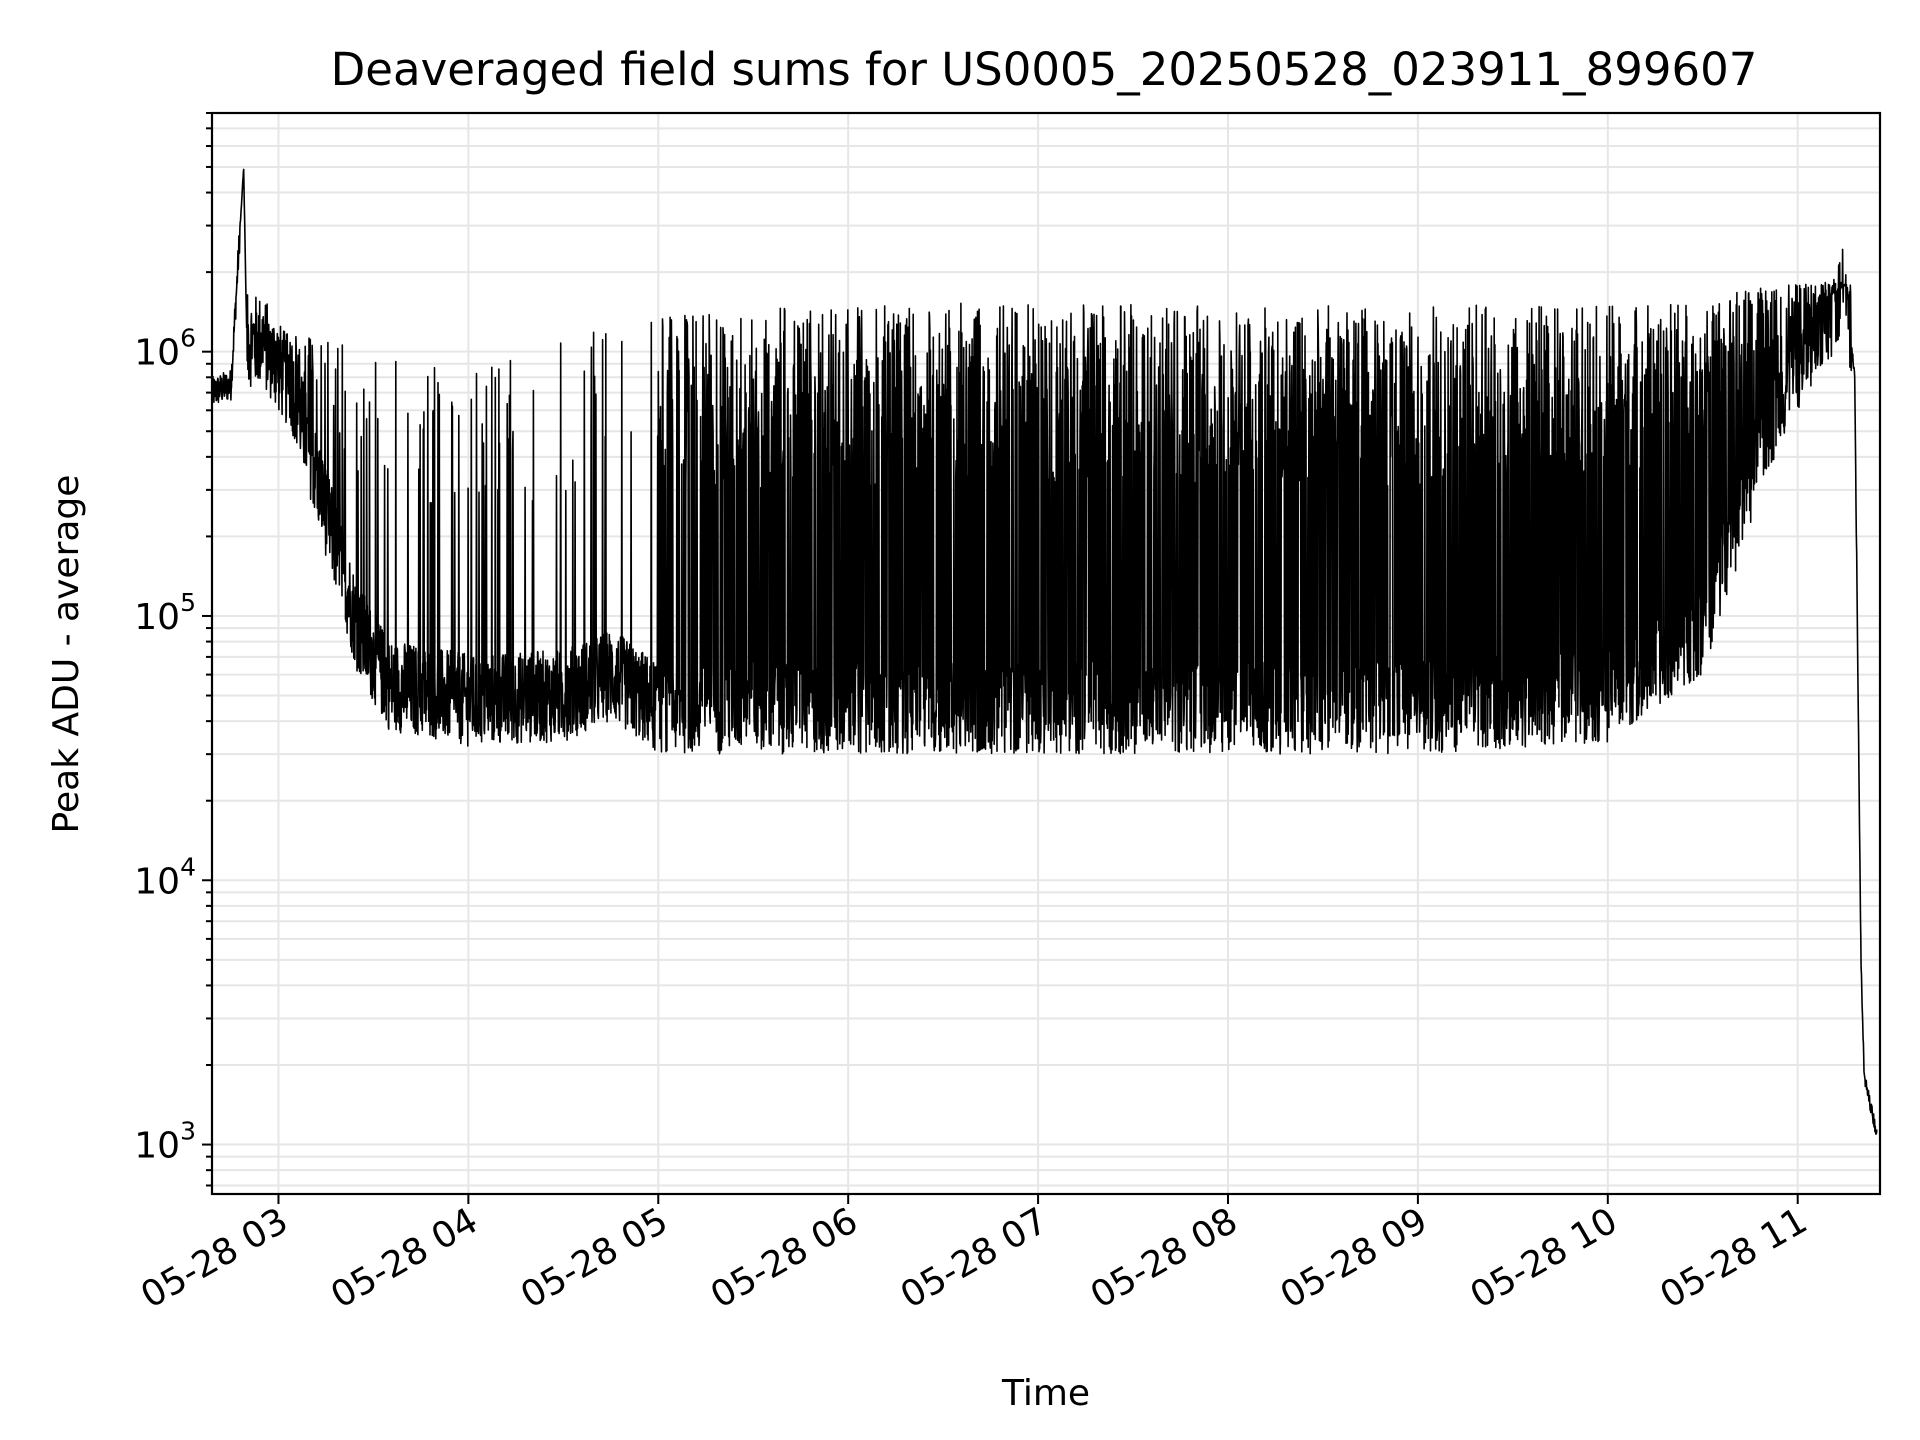  What do you see at coordinates (1164, 1258) in the screenshot?
I see `x-tick-label: 05-28 08` at bounding box center [1164, 1258].